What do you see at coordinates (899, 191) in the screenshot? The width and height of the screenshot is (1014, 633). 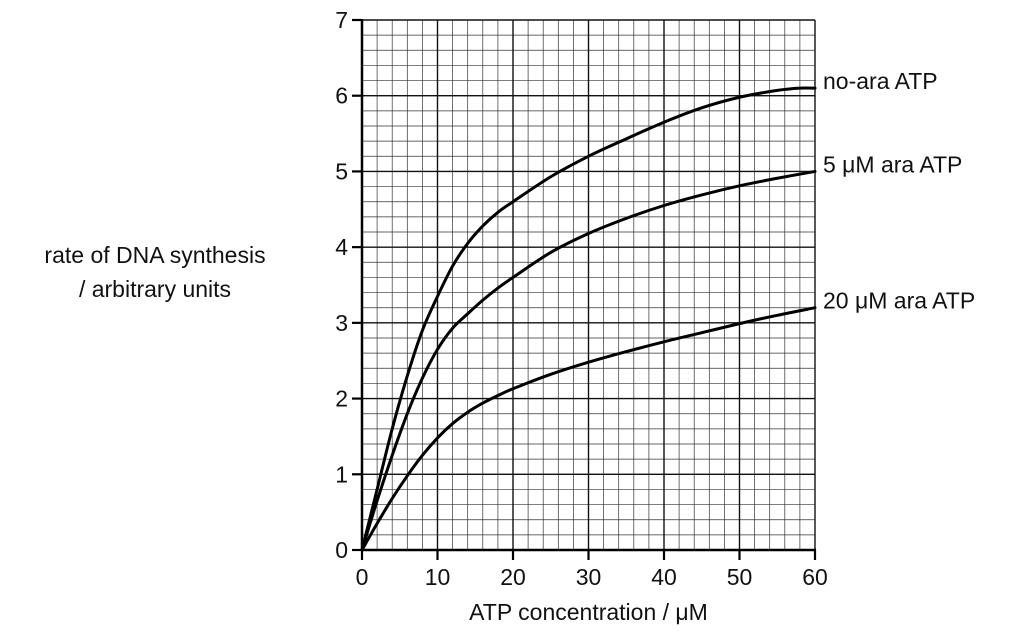 I see `series-labels: no-ara ATP 5 μM ara ATP 20 μM ara ATP` at bounding box center [899, 191].